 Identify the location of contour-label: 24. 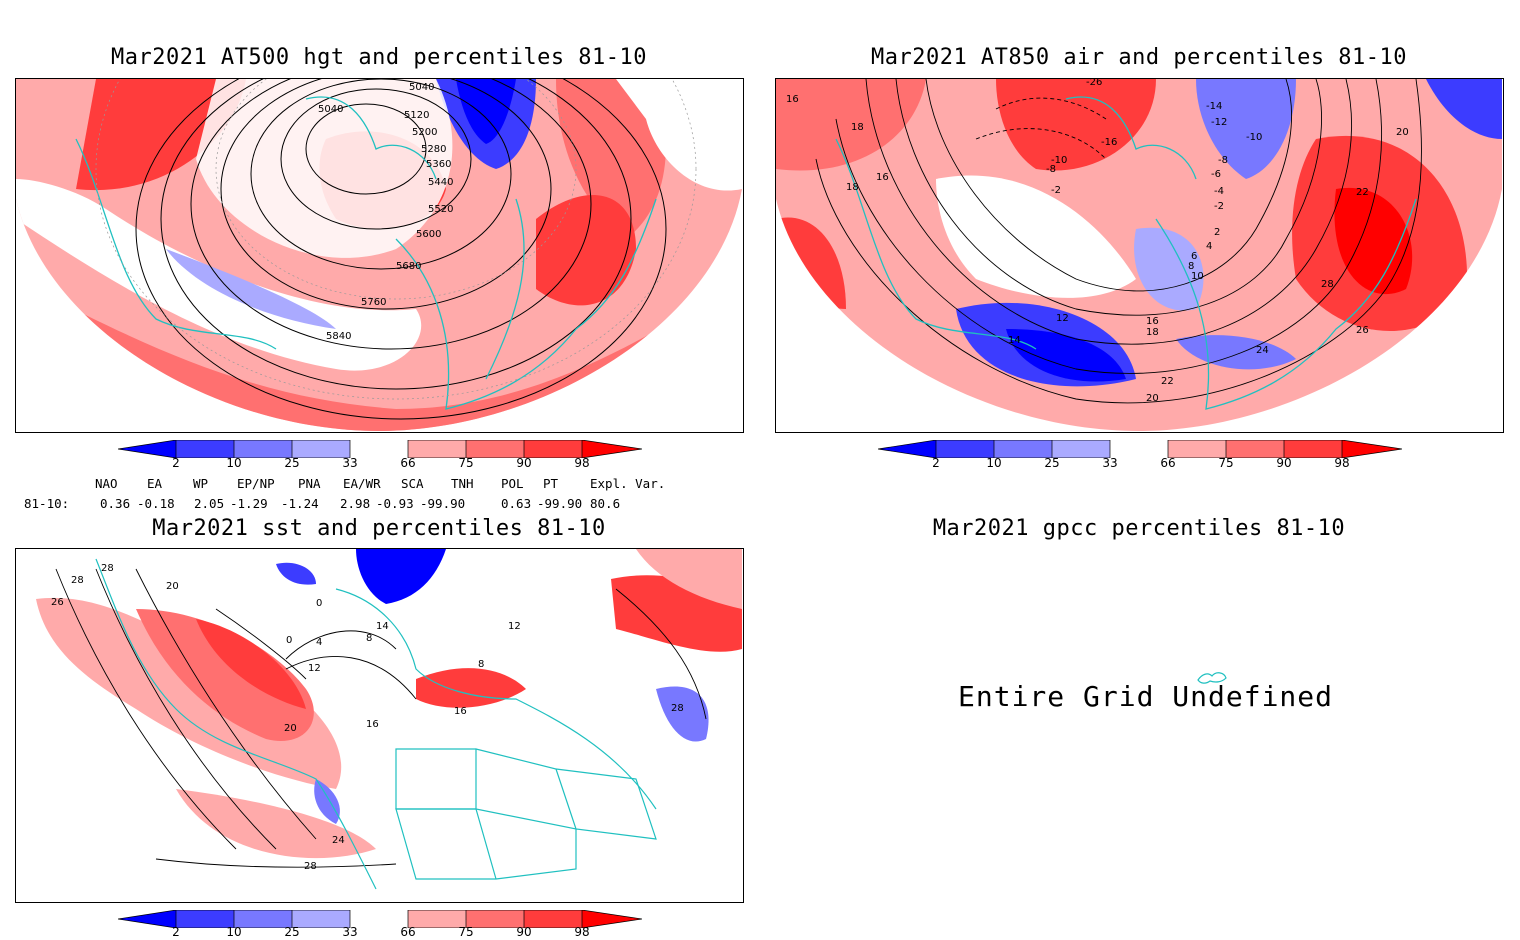
(1262, 350).